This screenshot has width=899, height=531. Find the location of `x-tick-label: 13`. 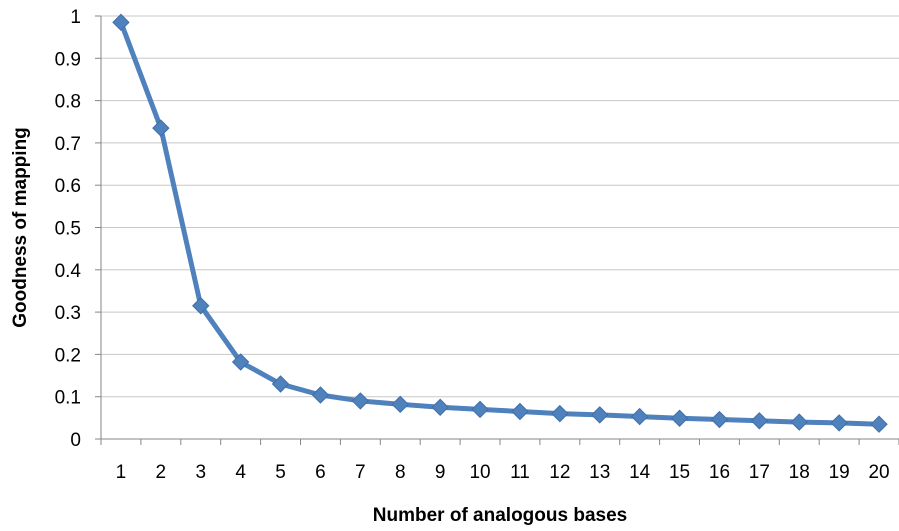

x-tick-label: 13 is located at coordinates (599, 472).